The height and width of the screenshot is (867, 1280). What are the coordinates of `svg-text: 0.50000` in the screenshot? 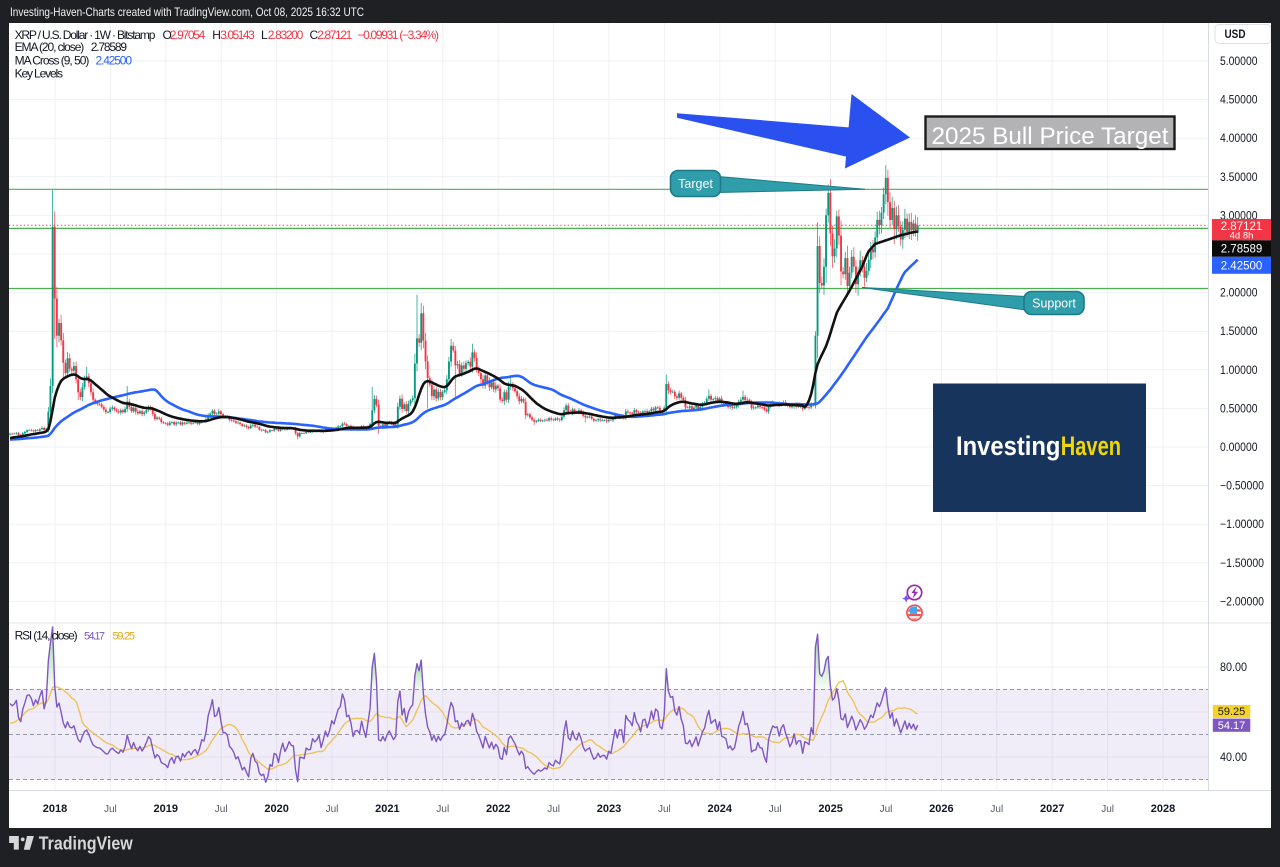 It's located at (1239, 409).